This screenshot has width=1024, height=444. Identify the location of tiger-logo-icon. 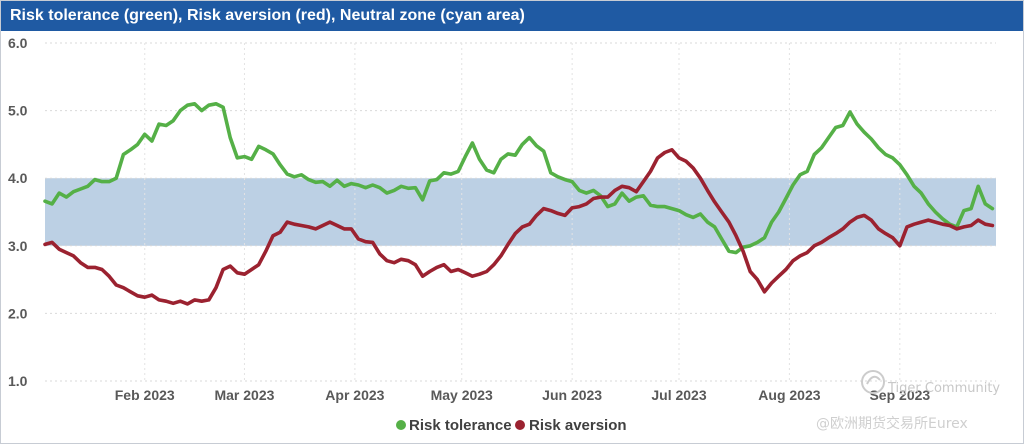
(873, 382).